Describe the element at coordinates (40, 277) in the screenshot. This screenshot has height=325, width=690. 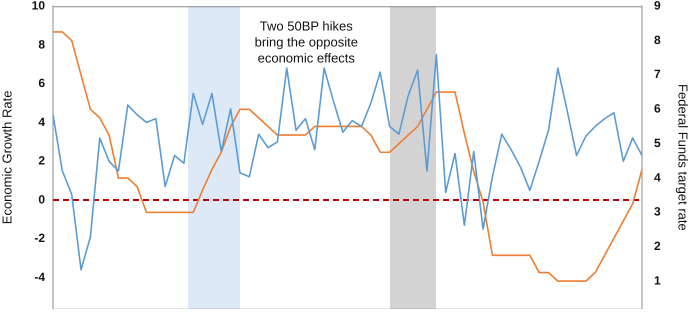
I see `y-tick-label: -4` at that location.